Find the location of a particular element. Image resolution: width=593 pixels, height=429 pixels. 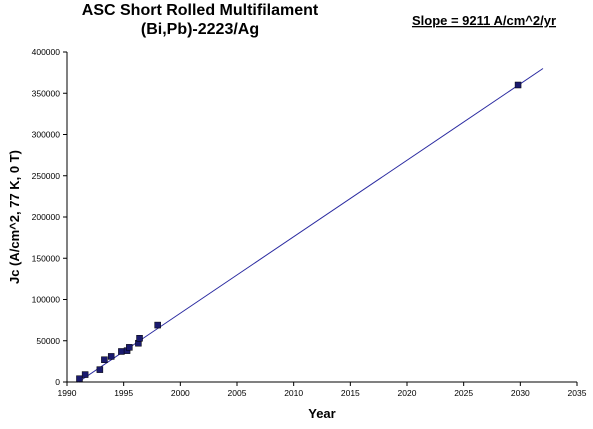

x-tick-label: 2000 is located at coordinates (180, 393).